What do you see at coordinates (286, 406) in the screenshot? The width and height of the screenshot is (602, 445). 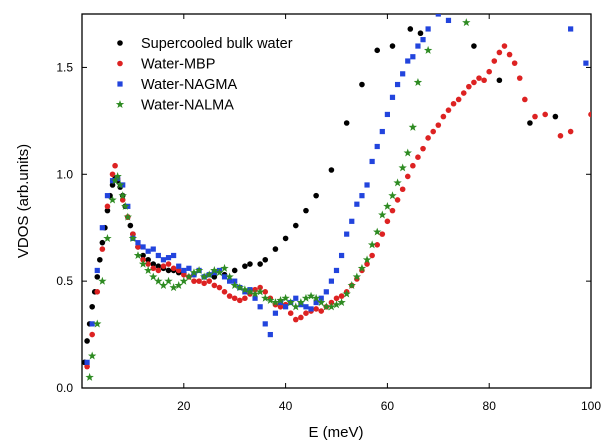 I see `x-tick-label: 40` at bounding box center [286, 406].